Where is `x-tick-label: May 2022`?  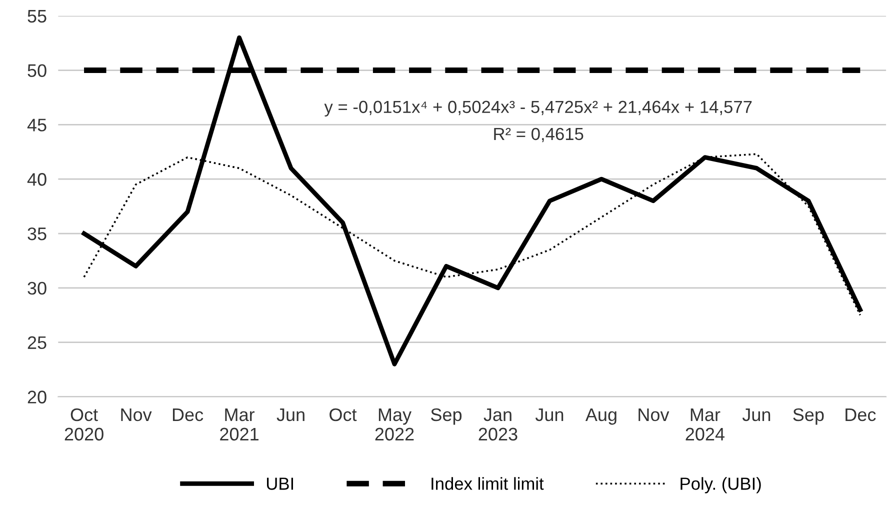 x-tick-label: May 2022 is located at coordinates (394, 424).